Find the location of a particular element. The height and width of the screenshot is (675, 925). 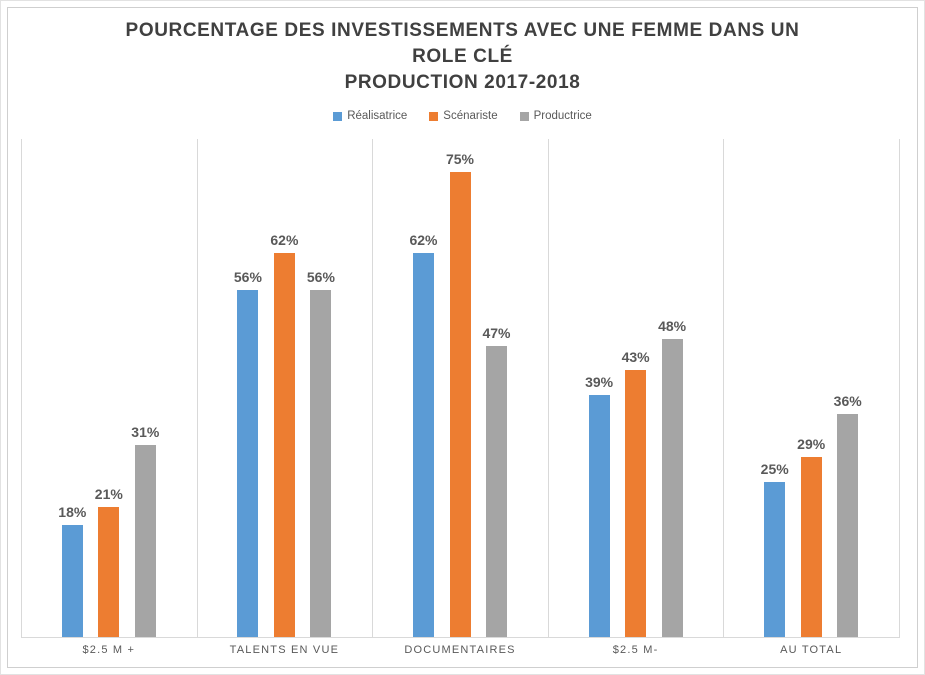

bar-réalisatrice-3 is located at coordinates (423, 444).